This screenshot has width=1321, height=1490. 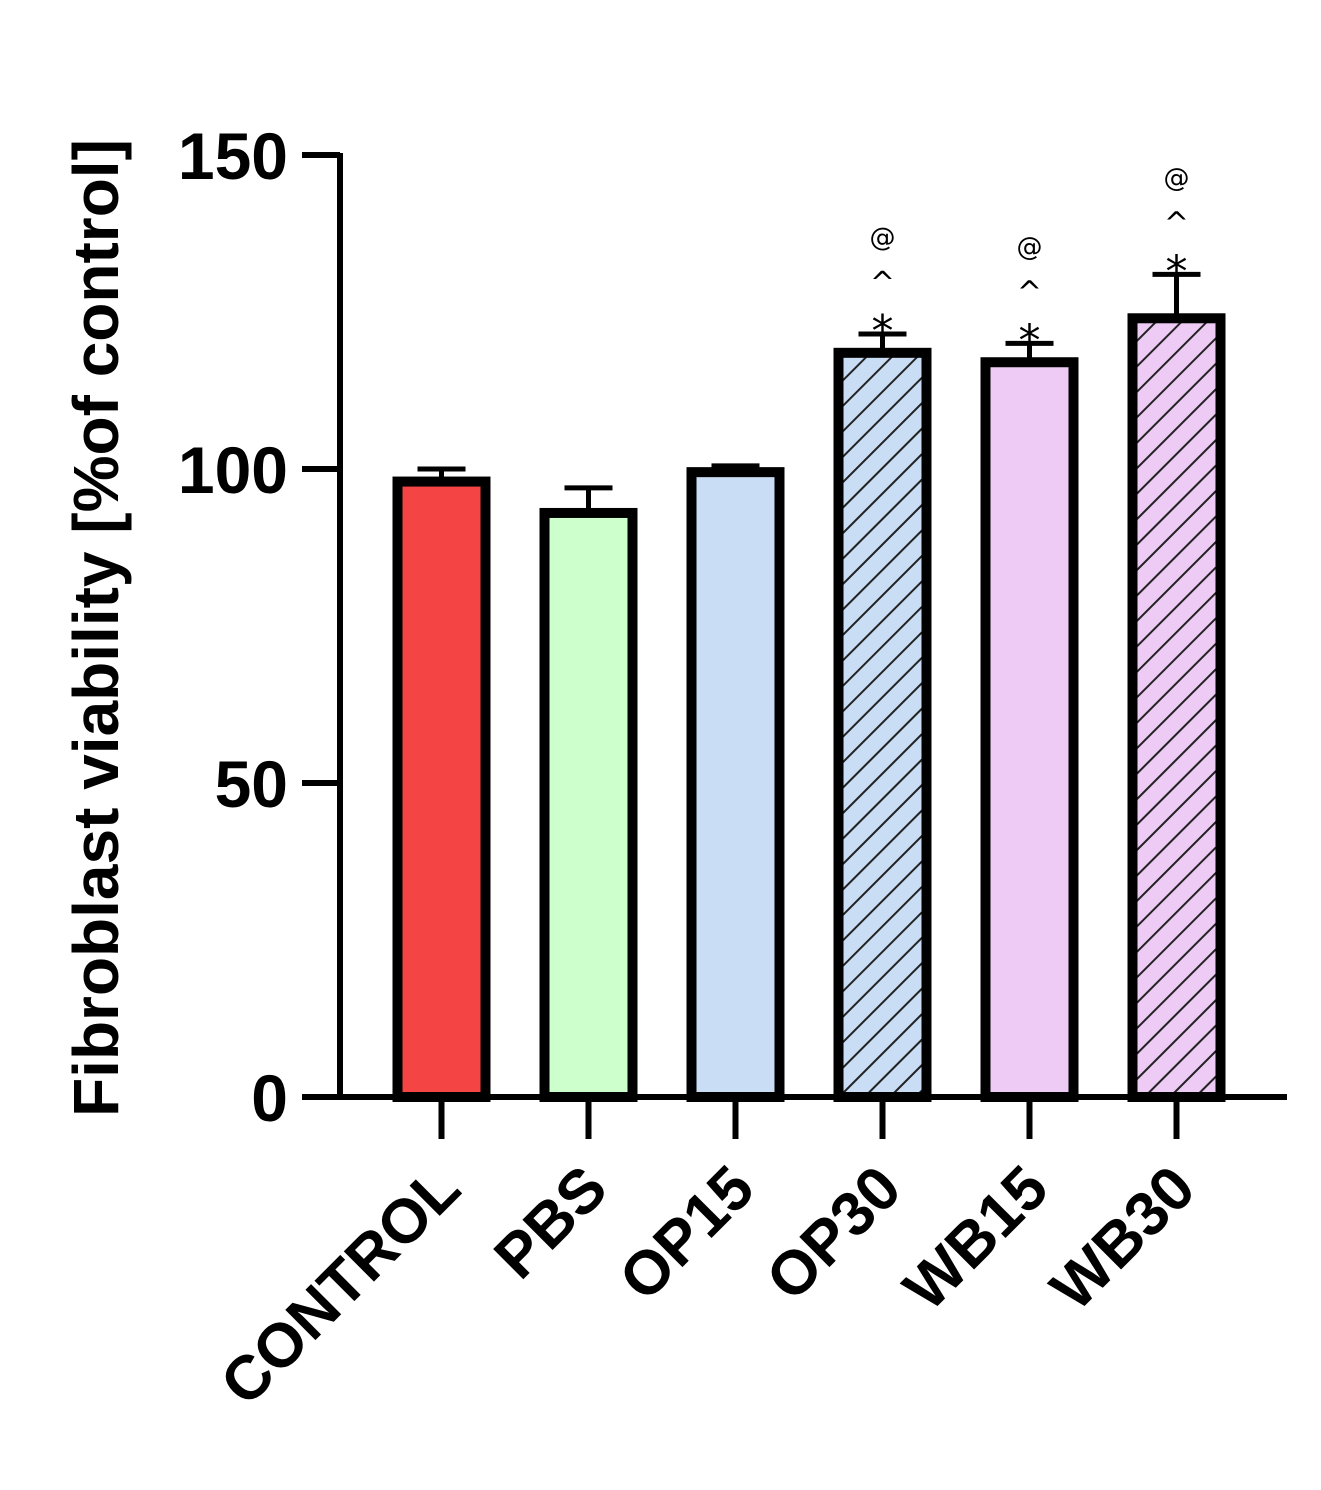 I want to click on y-axis-title: Fibroblast viability [%of control], so click(x=96, y=628).